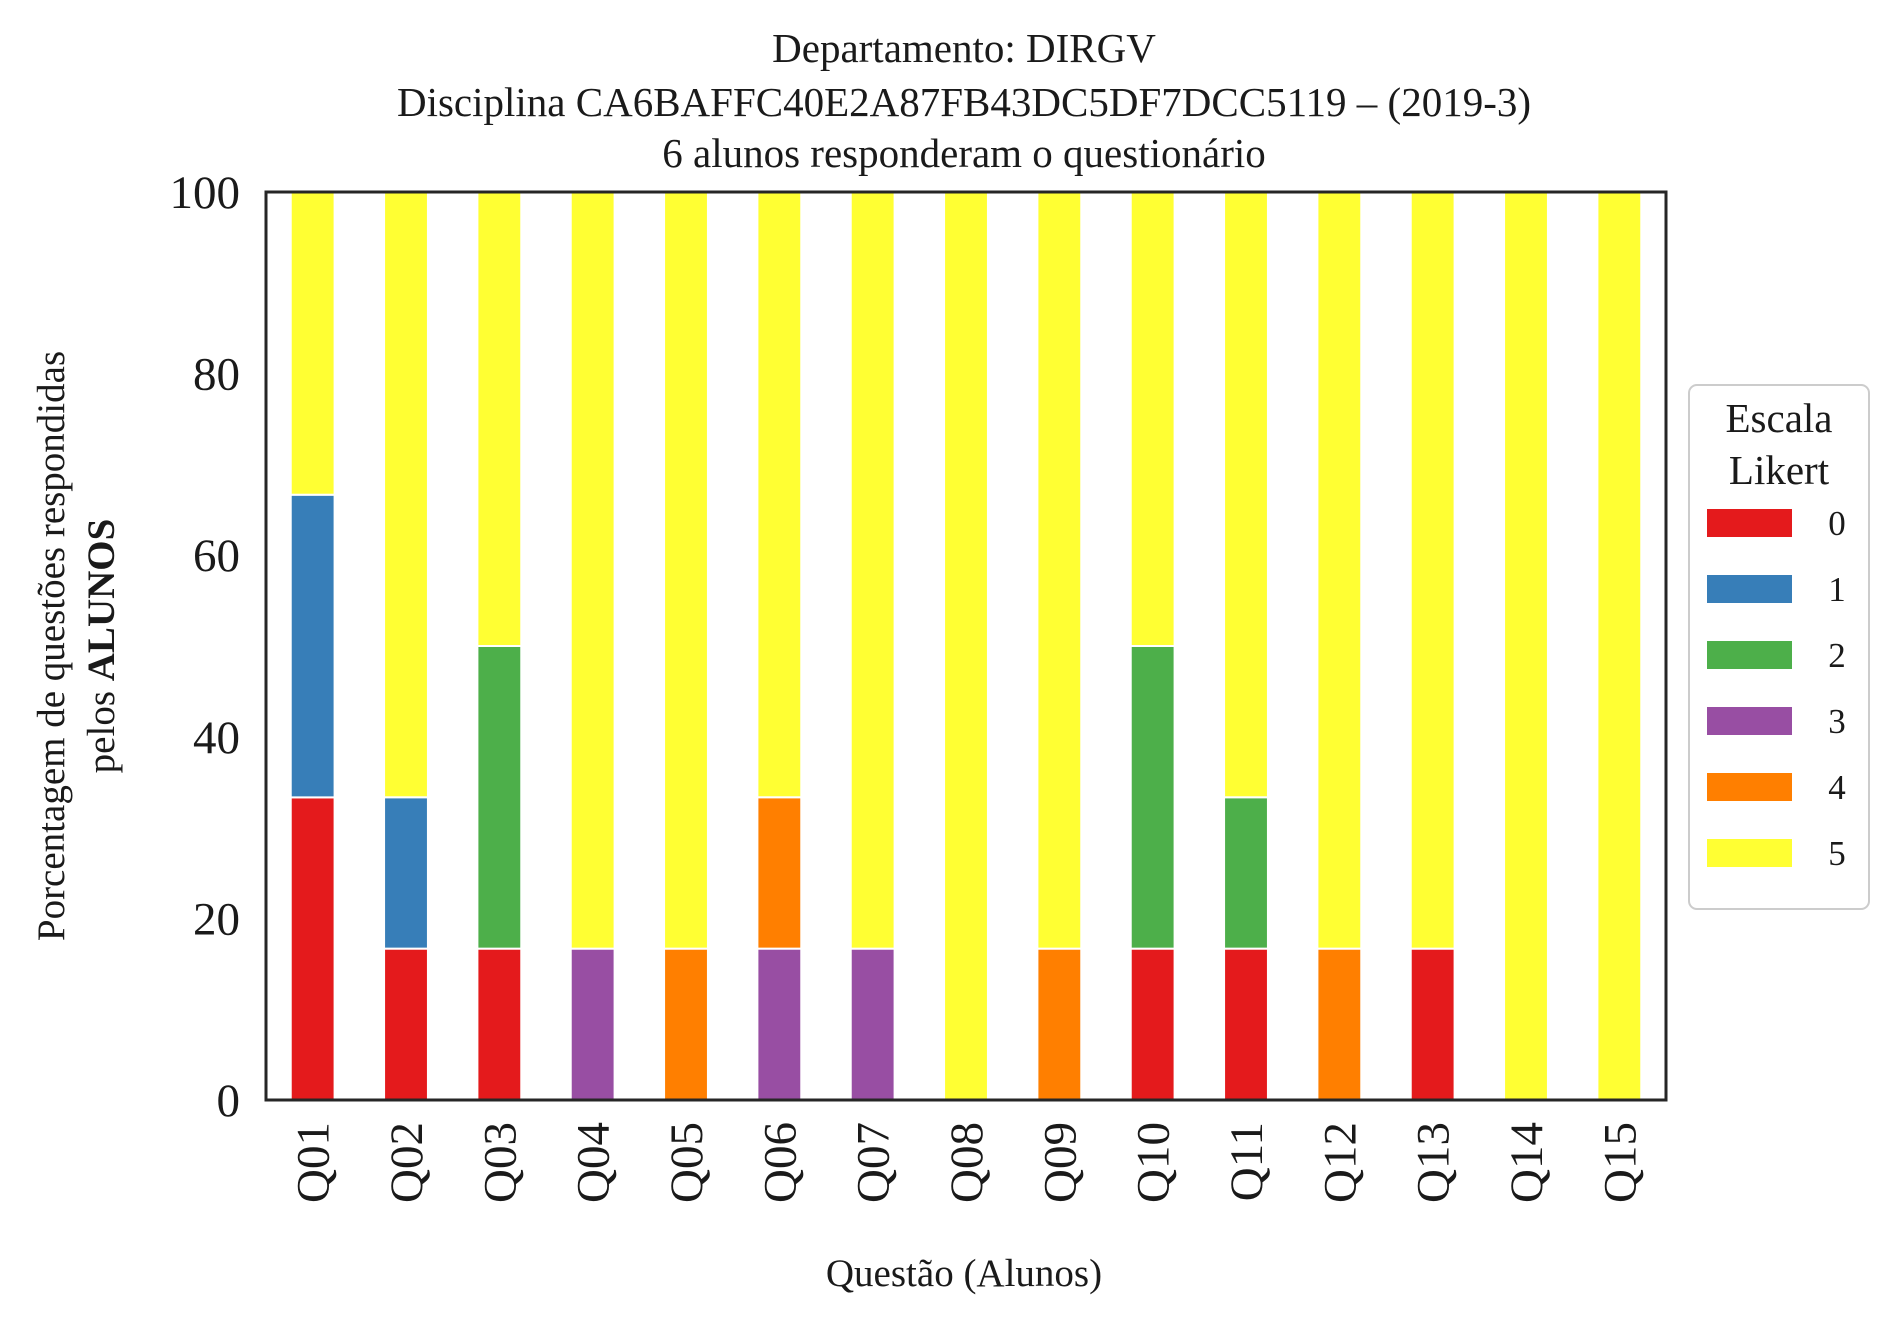  What do you see at coordinates (216, 375) in the screenshot?
I see `y-tick-label: 80` at bounding box center [216, 375].